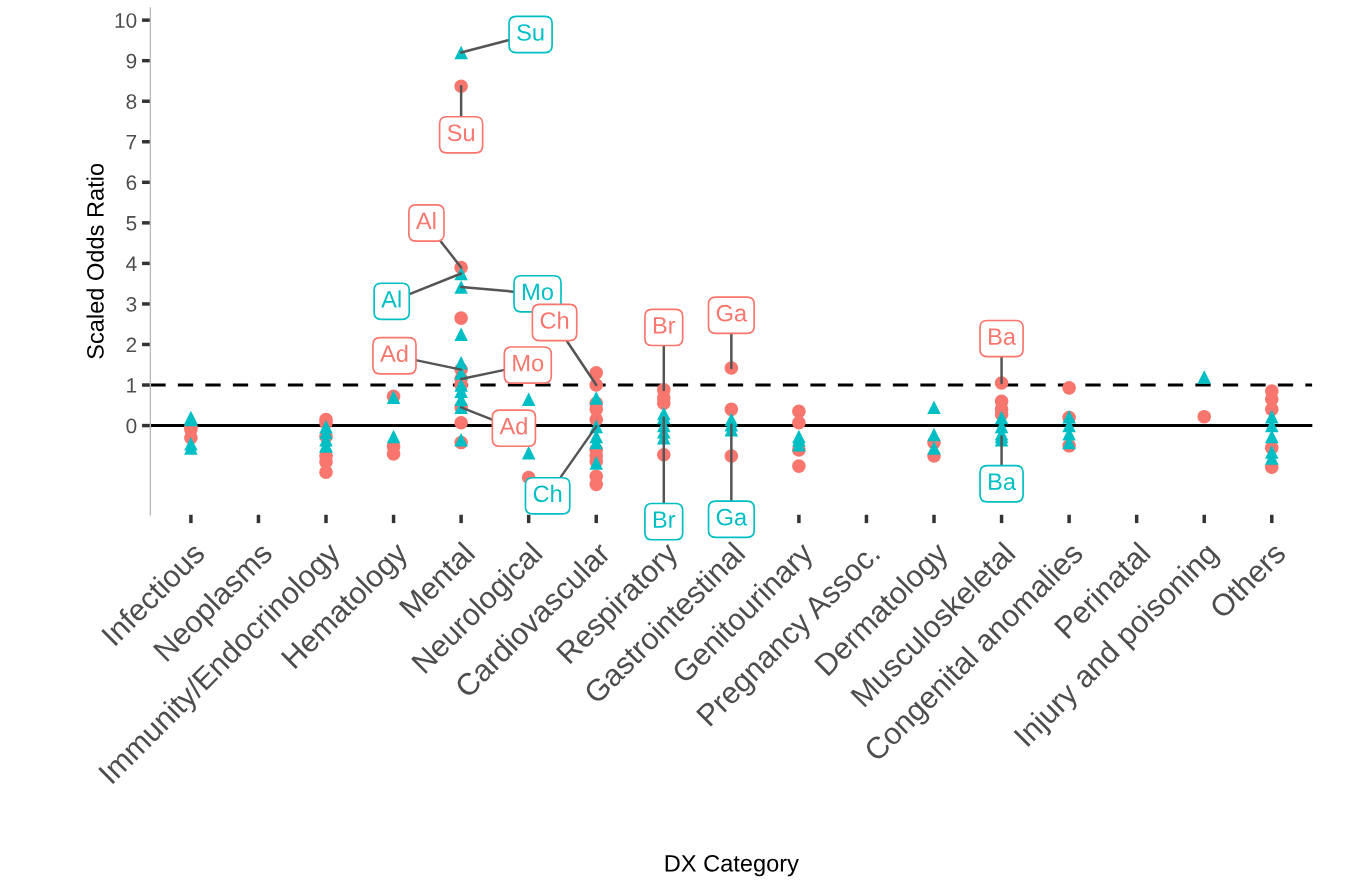 Image resolution: width=1367 pixels, height=886 pixels. I want to click on y-tick-label: 1, so click(132, 385).